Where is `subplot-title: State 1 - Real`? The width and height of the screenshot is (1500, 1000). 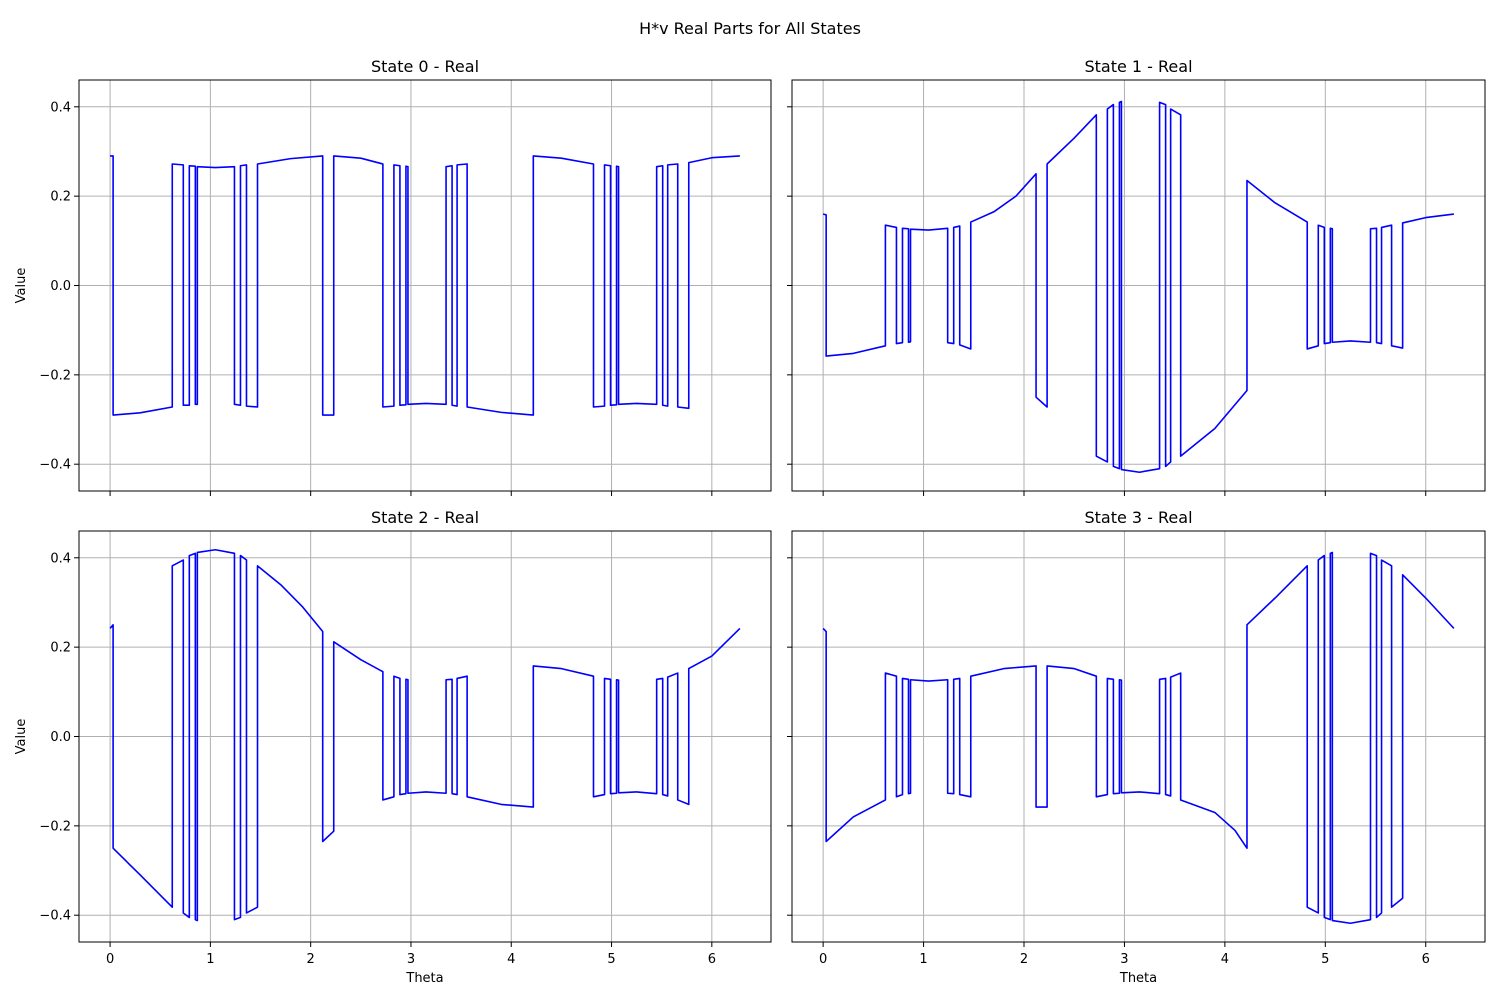 subplot-title: State 1 - Real is located at coordinates (1138, 66).